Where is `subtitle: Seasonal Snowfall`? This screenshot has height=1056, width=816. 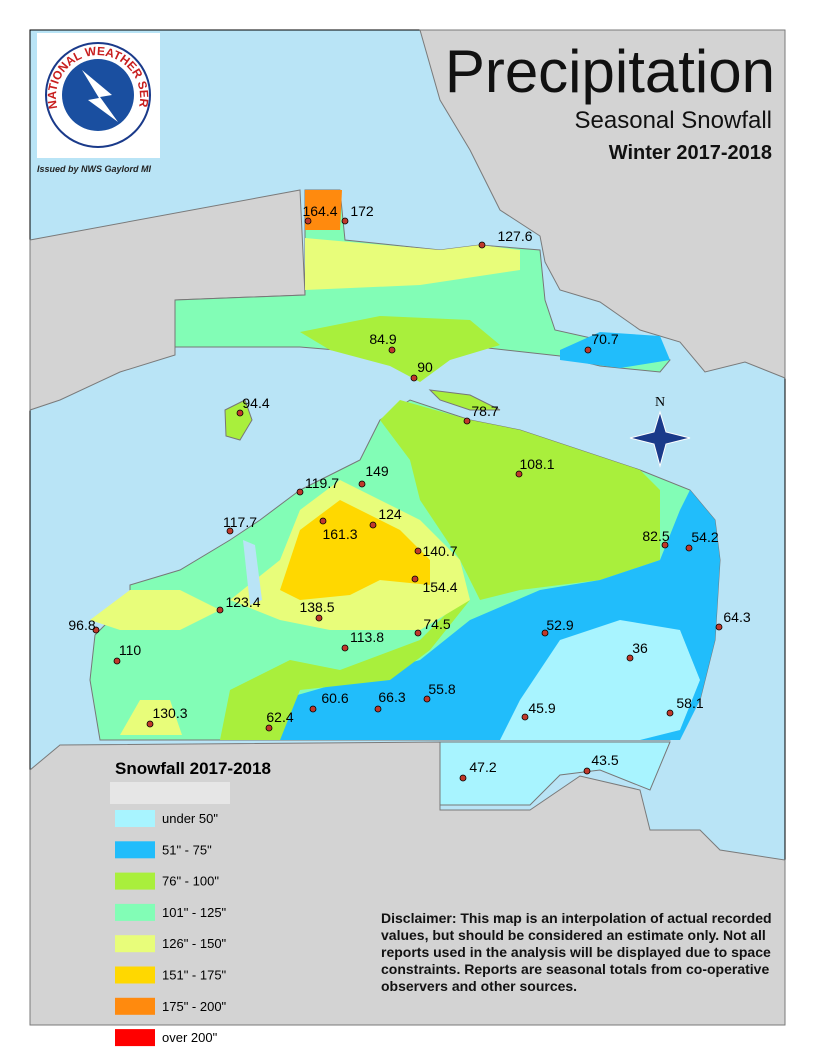
subtitle: Seasonal Snowfall is located at coordinates (673, 120).